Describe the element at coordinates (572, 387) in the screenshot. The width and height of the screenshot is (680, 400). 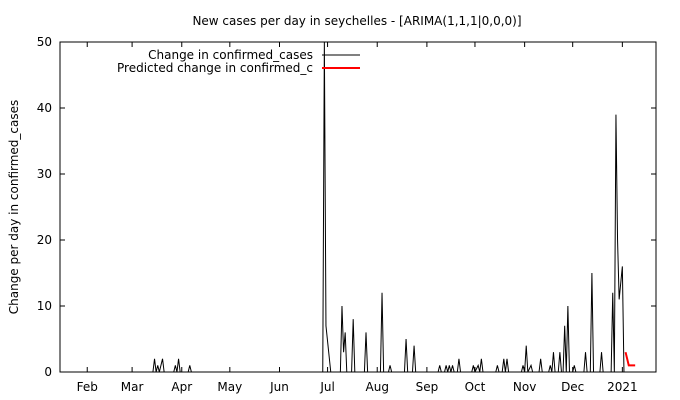
I see `x-tick-label: Dec` at that location.